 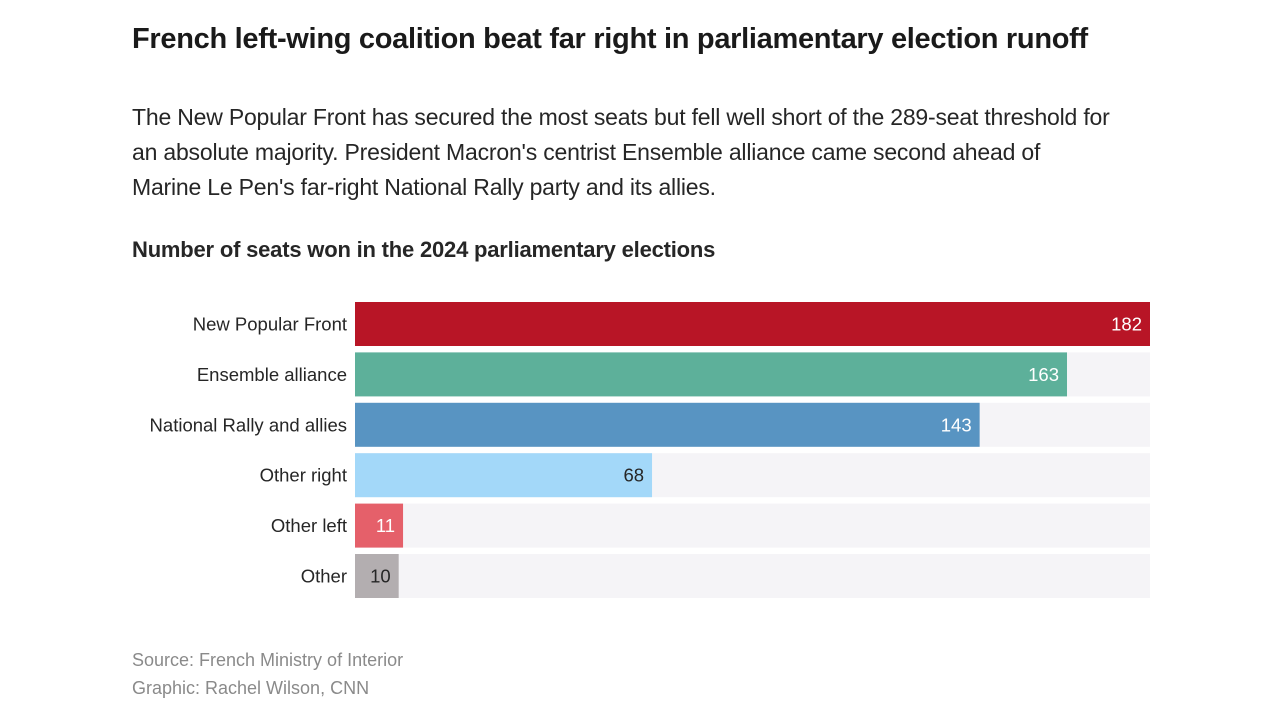 What do you see at coordinates (380, 576) in the screenshot?
I see `value-label: 10` at bounding box center [380, 576].